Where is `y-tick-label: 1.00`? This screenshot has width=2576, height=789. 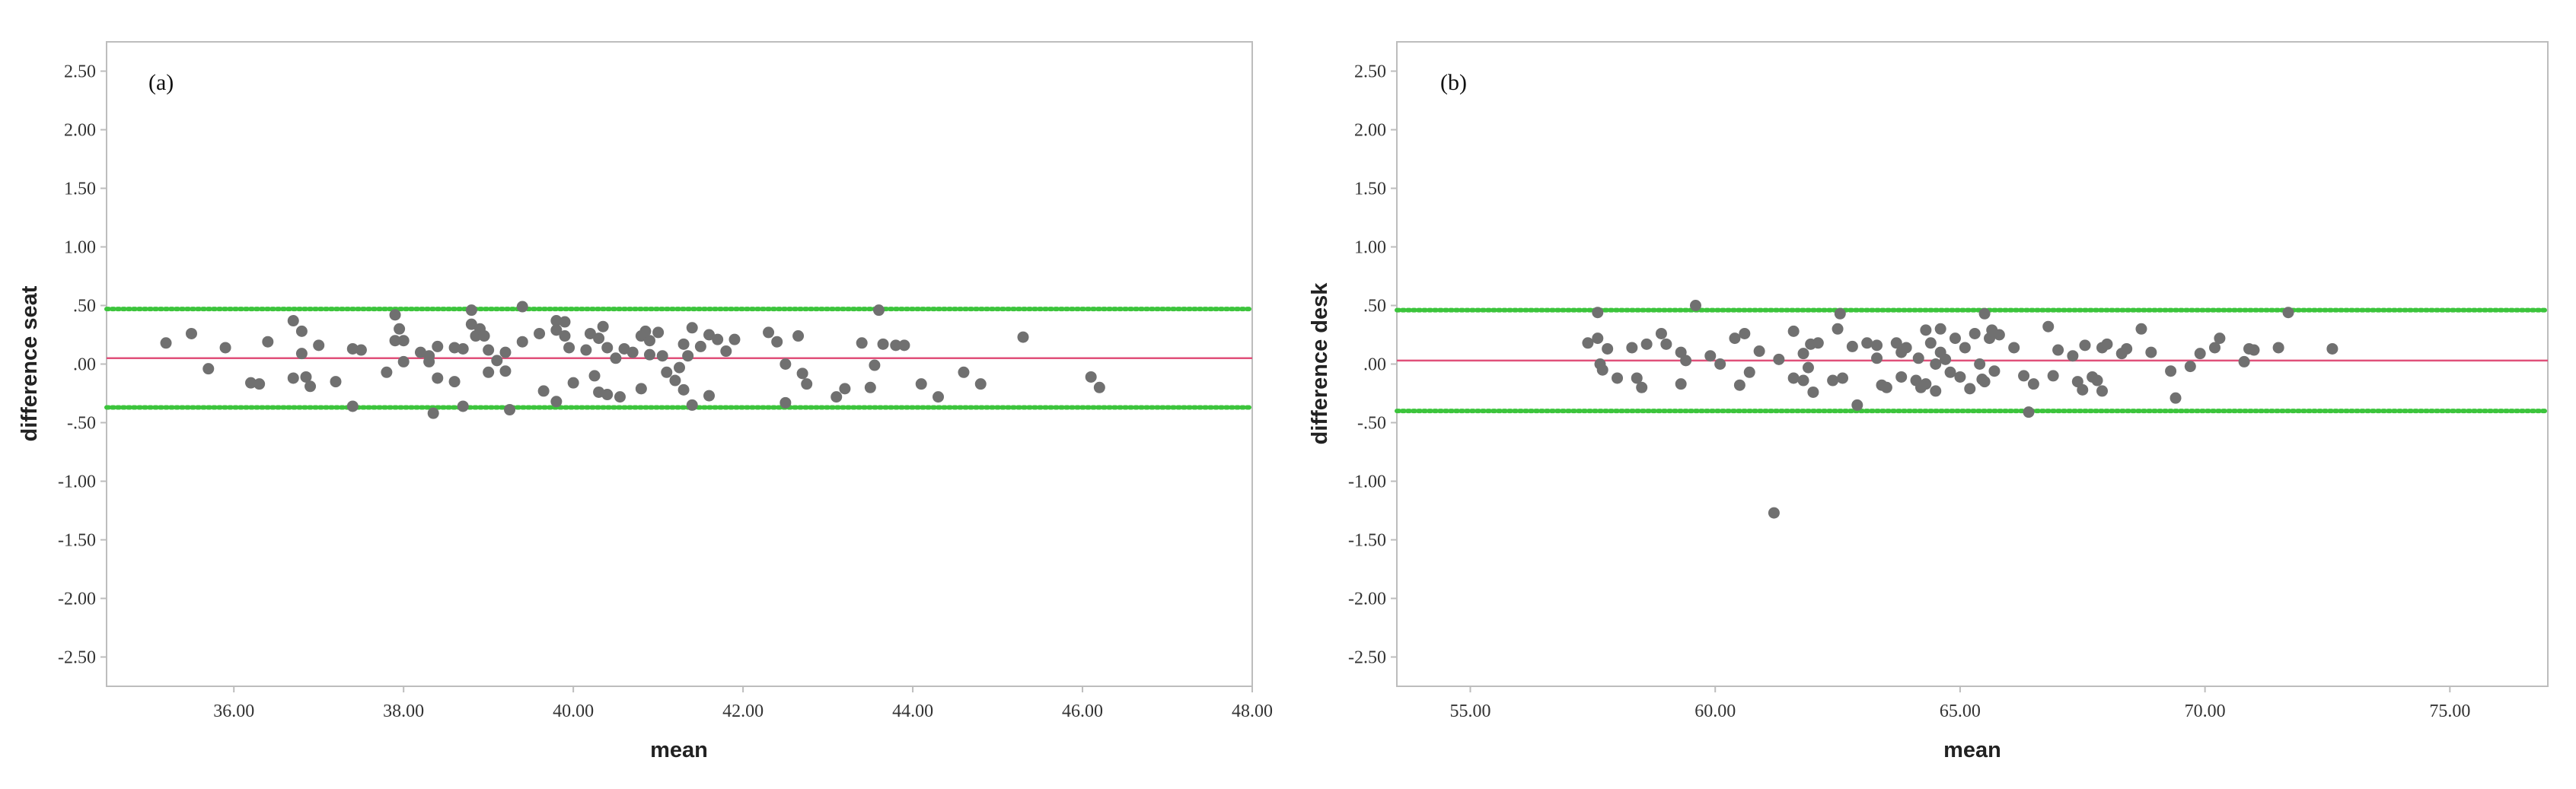
y-tick-label: 1.00 is located at coordinates (1370, 248).